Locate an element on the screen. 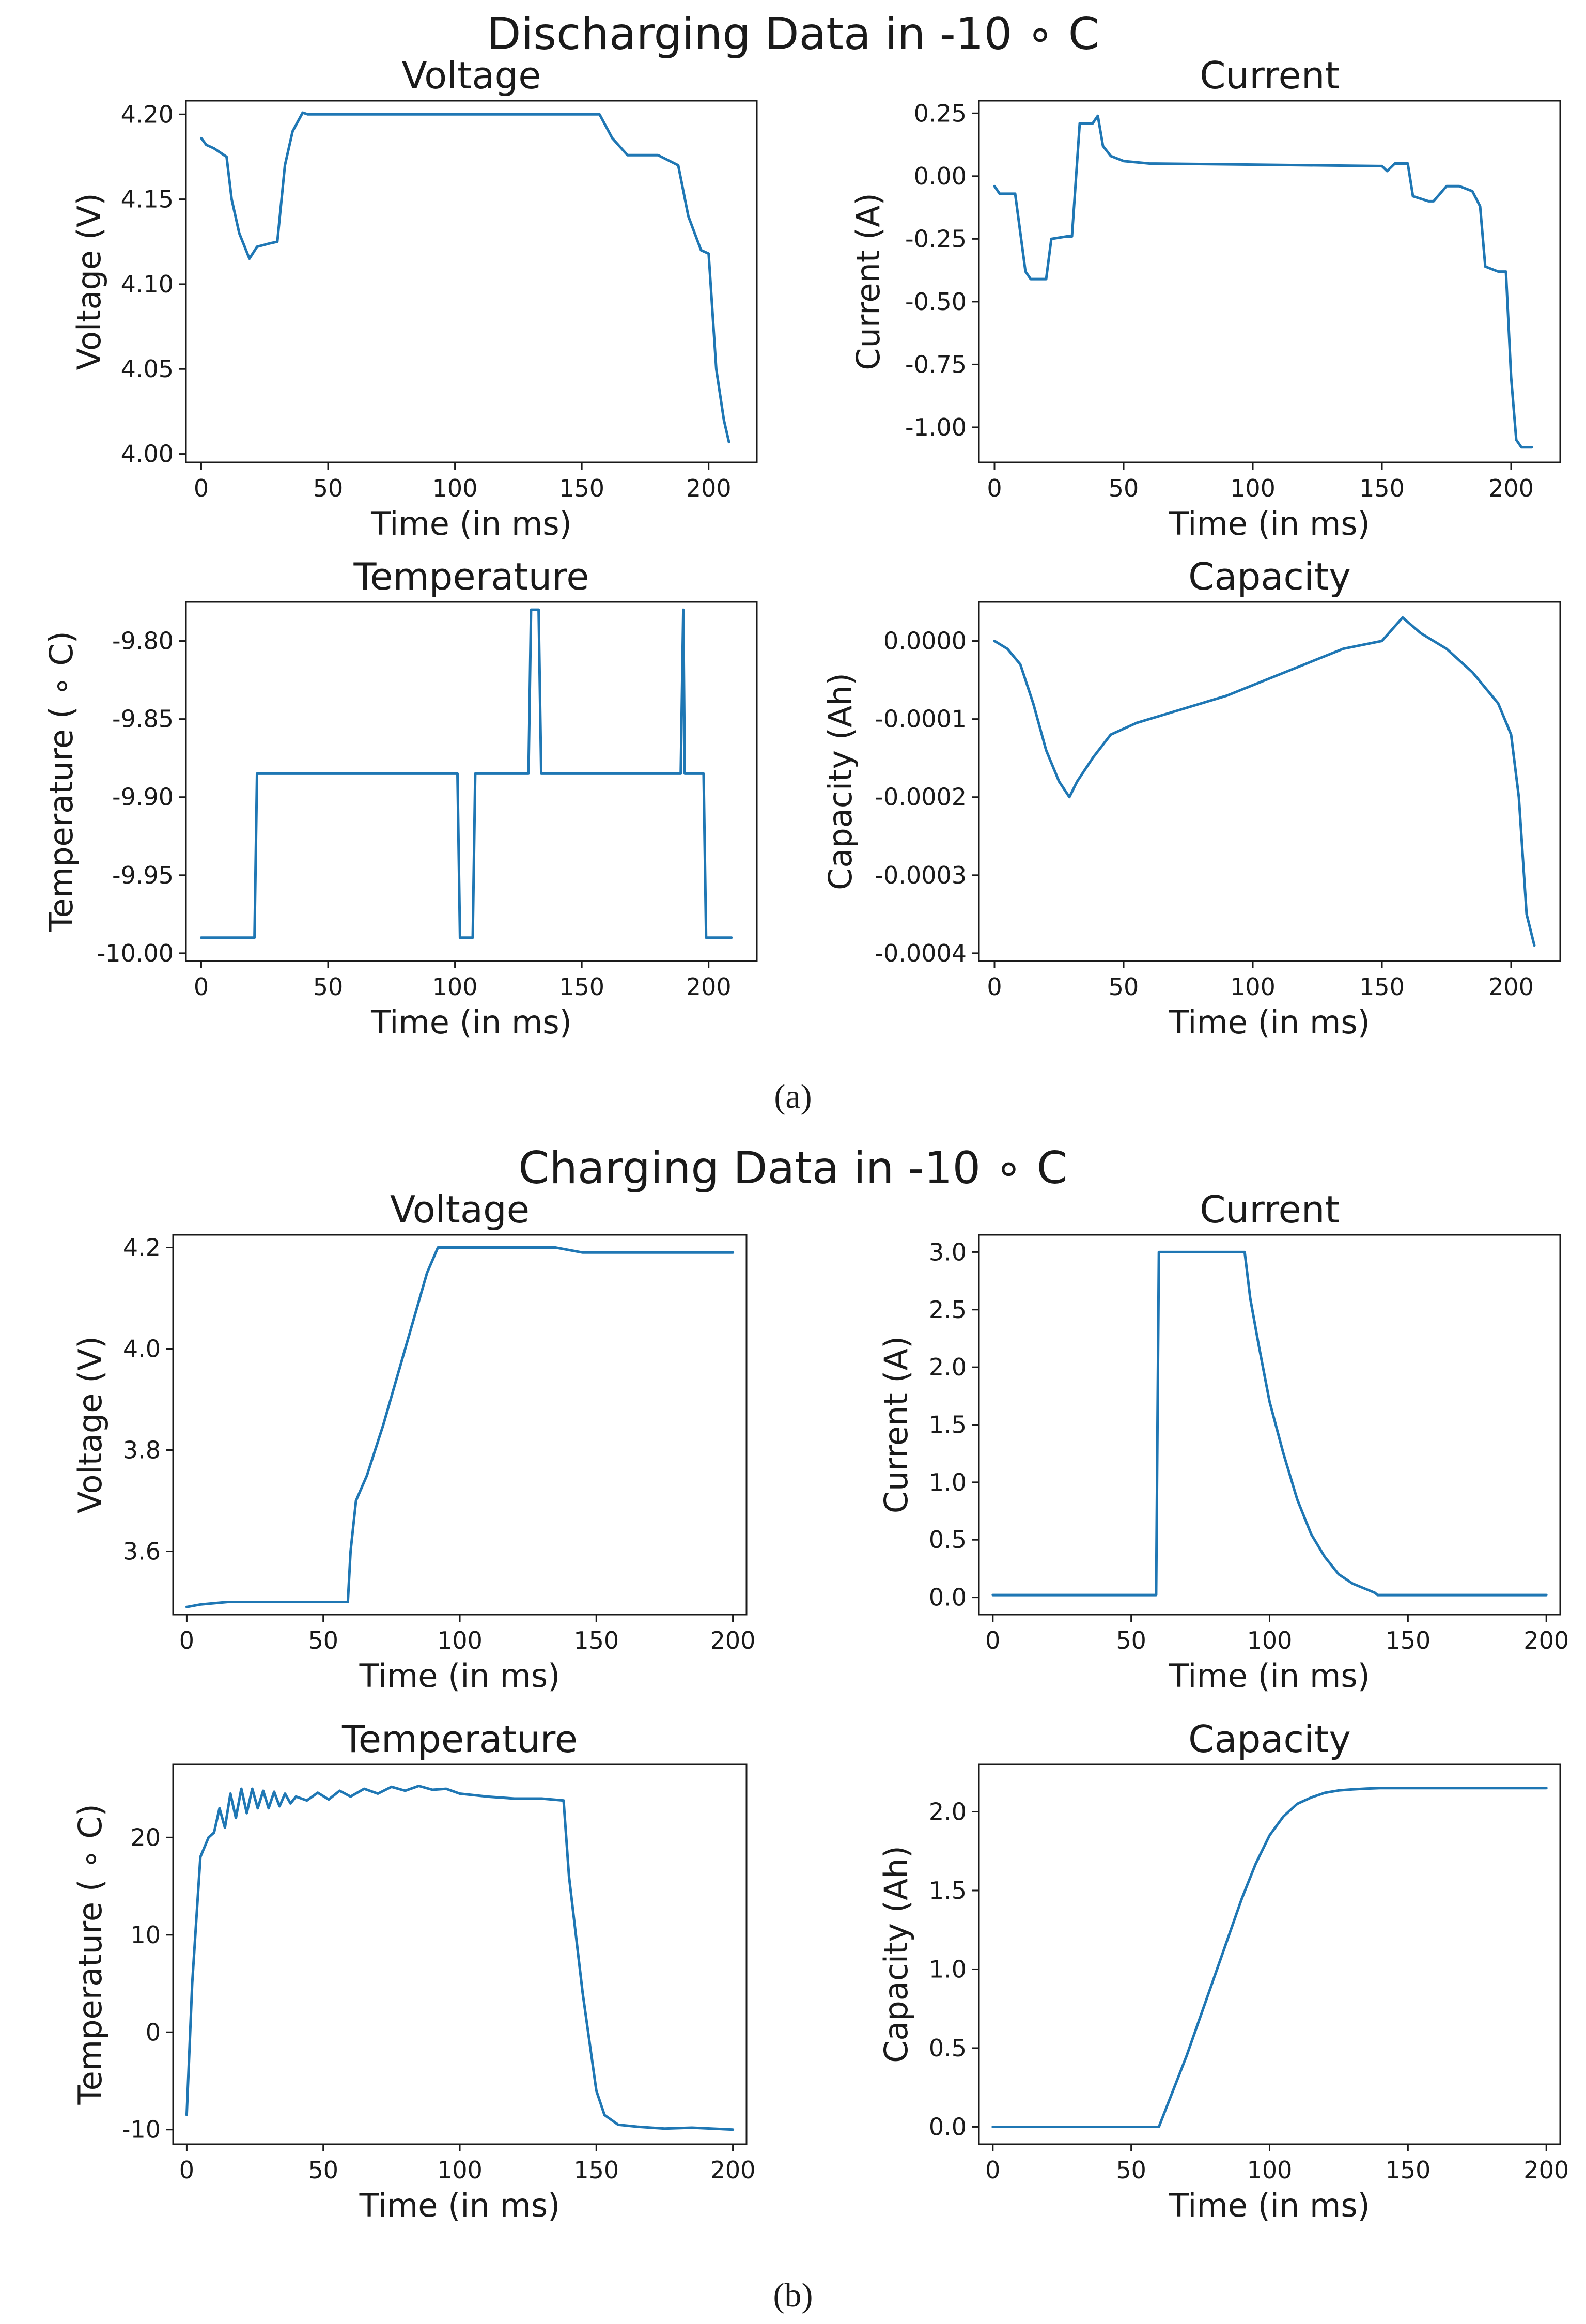 The height and width of the screenshot is (2324, 1586). panel-a-capacity-xtick-label: 150 is located at coordinates (1382, 987).